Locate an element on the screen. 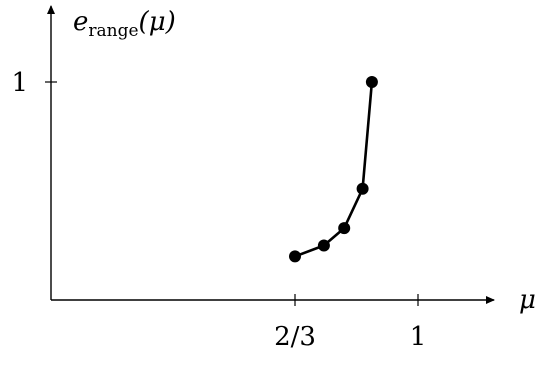 The image size is (537, 365). x-tick-label: 2/3 is located at coordinates (295, 337).